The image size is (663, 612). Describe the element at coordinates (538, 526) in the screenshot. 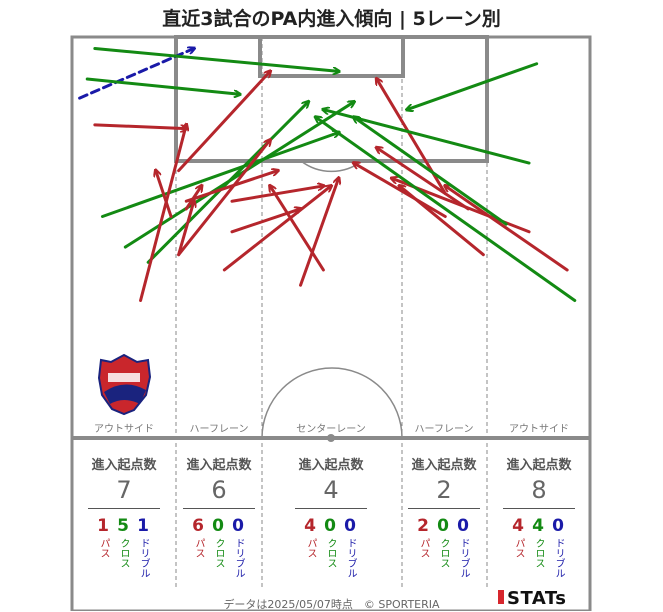

I see `cross-count: 4` at that location.